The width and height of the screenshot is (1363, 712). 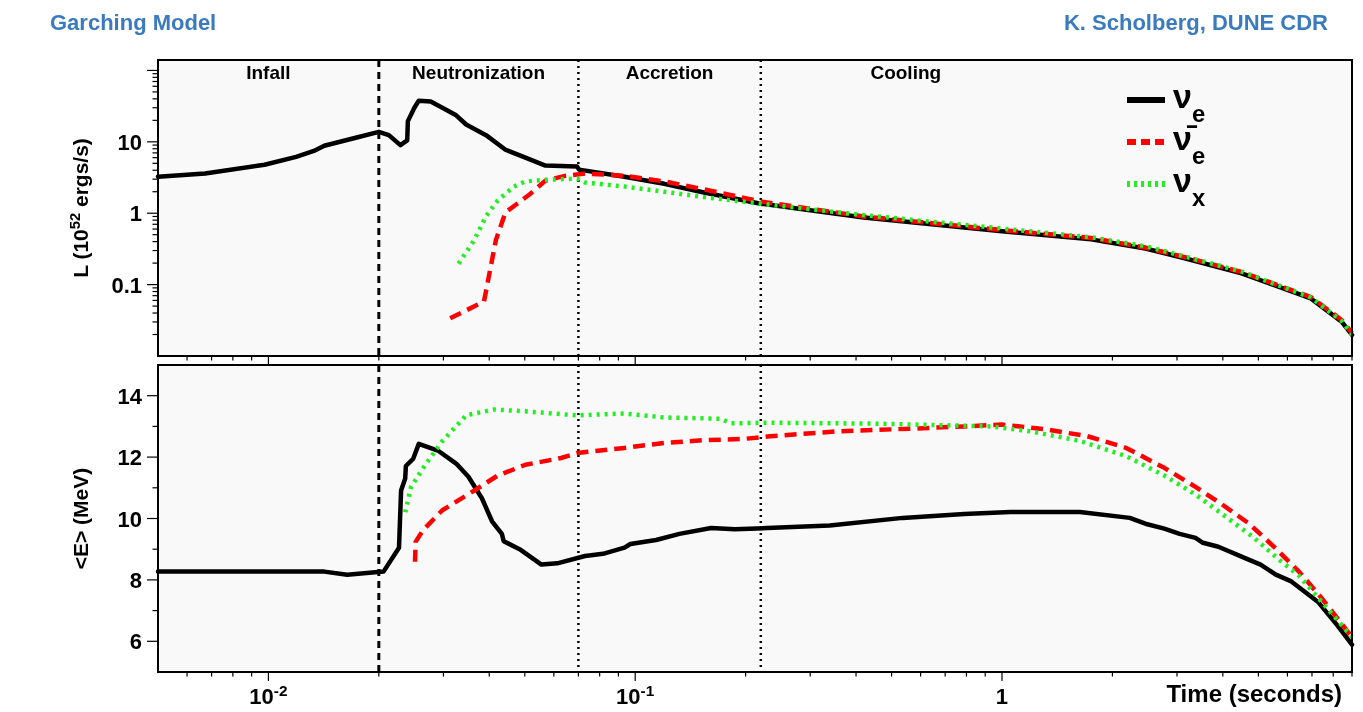 I want to click on chart-title: Garching Model, so click(x=133, y=22).